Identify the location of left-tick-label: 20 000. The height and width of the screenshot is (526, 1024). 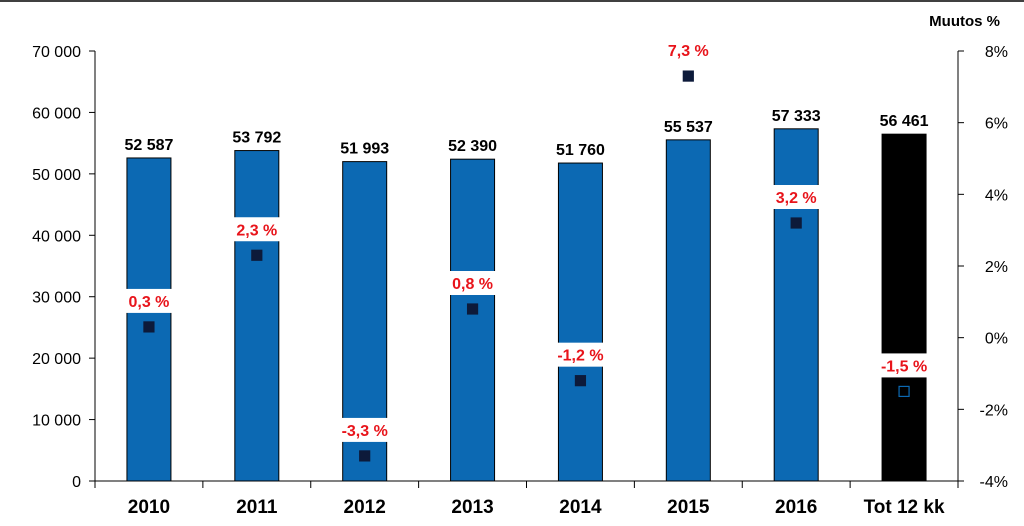
(56, 359).